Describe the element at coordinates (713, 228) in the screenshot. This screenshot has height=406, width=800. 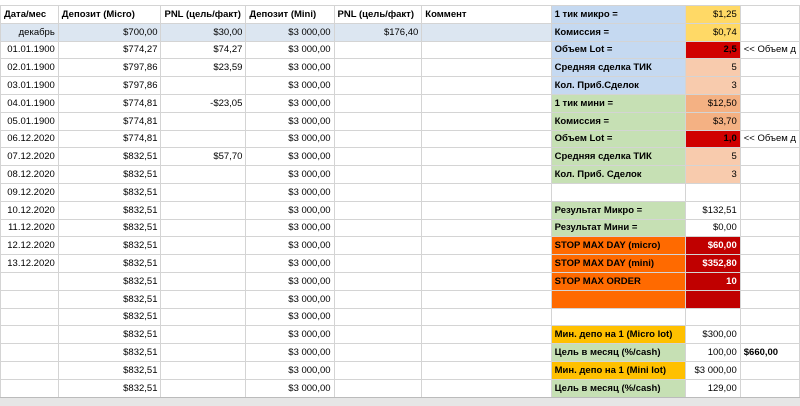
I see `panel-value: $0,00` at that location.